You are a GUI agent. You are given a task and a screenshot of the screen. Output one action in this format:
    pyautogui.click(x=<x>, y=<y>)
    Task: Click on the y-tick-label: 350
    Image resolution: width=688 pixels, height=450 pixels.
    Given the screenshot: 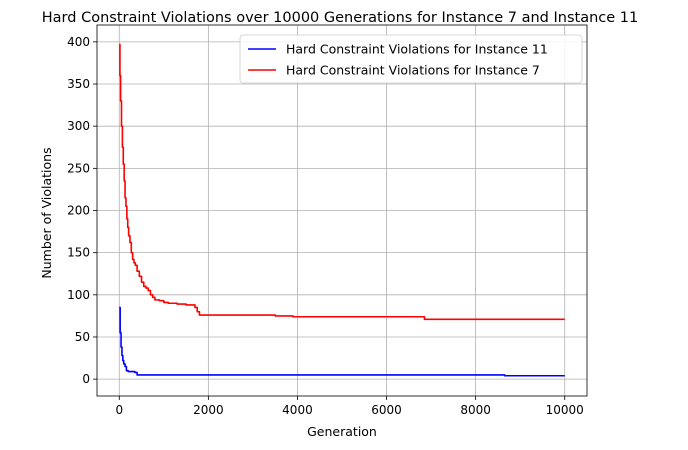 What is the action you would take?
    pyautogui.click(x=78, y=84)
    